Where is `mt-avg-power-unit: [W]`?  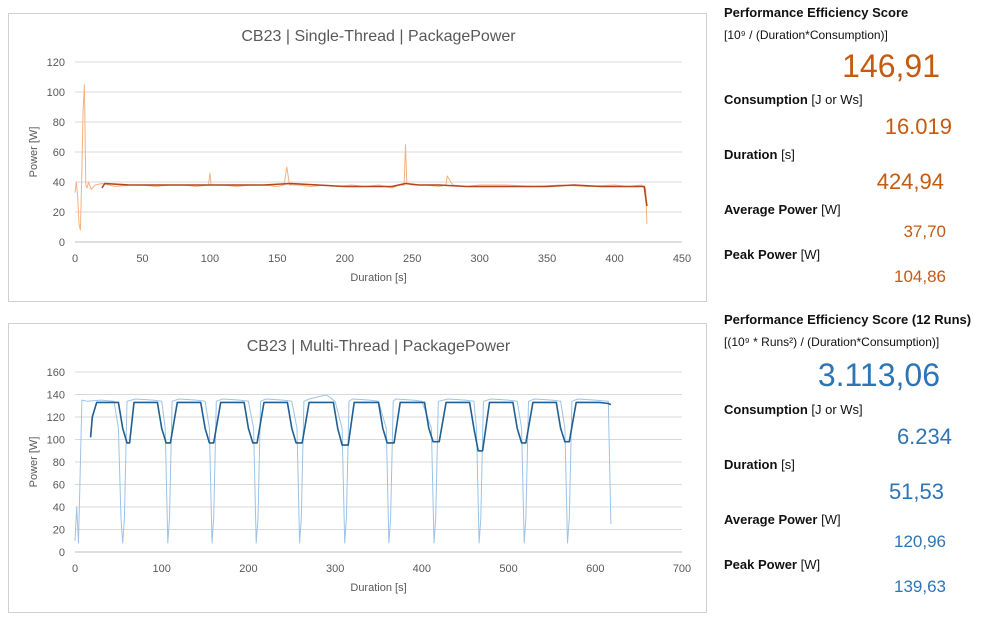
mt-avg-power-unit: [W] is located at coordinates (831, 519).